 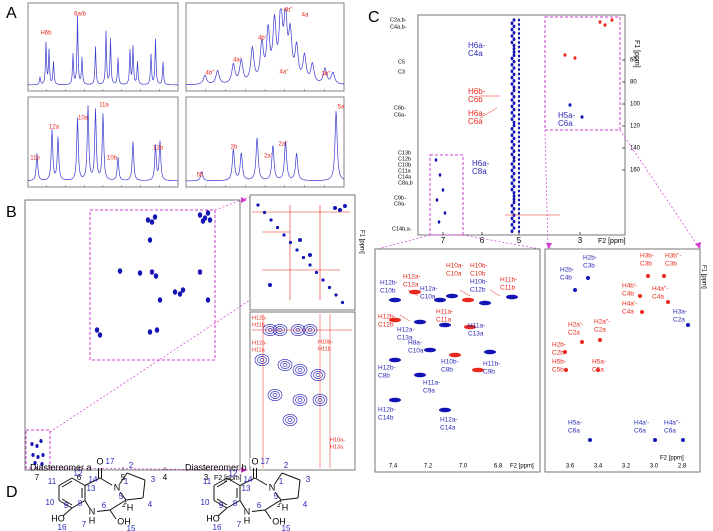 What do you see at coordinates (566, 278) in the screenshot?
I see `peak-label: C4b` at bounding box center [566, 278].